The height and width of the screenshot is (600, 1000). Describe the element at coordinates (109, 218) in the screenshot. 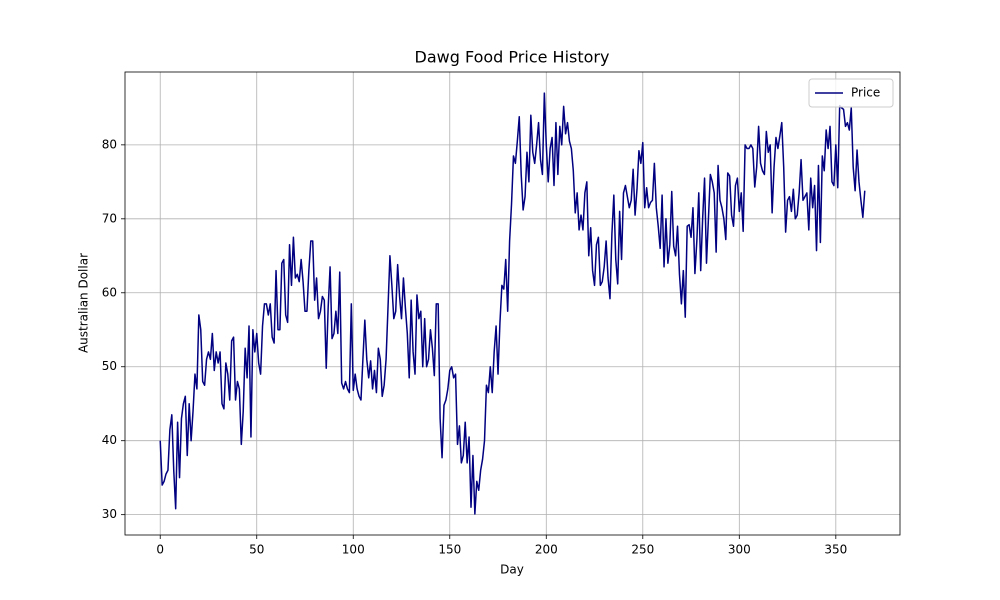

I see `y-tick-label: 70` at that location.